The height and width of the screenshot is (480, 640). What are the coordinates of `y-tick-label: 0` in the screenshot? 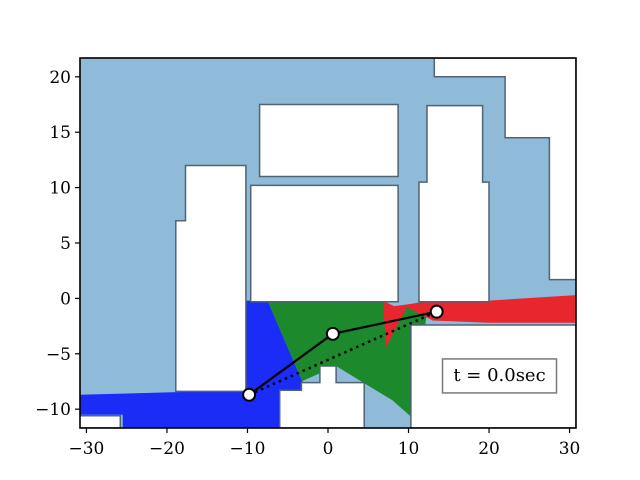 It's located at (65, 299).